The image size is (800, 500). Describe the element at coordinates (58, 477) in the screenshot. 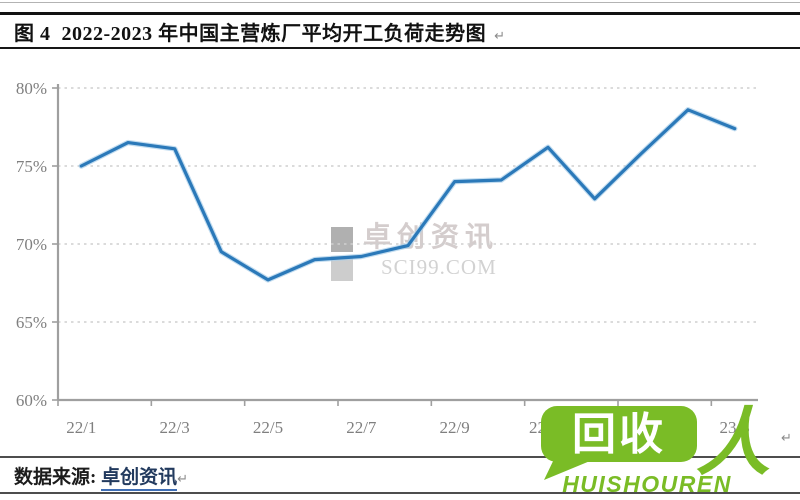

I see `source-label: 数据来源:` at that location.